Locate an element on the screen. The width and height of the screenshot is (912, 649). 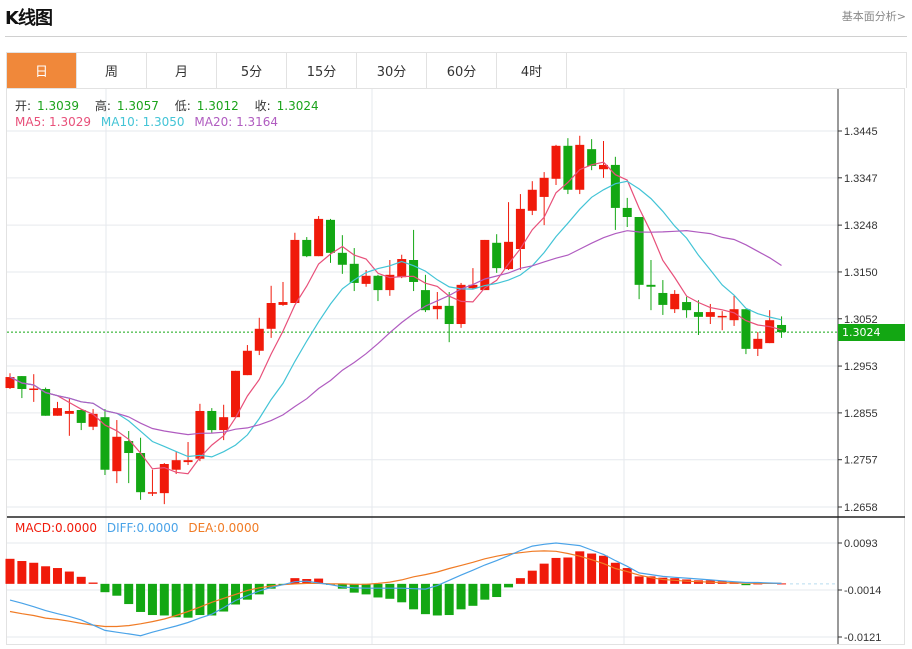
dea-line is located at coordinates (395, 589).